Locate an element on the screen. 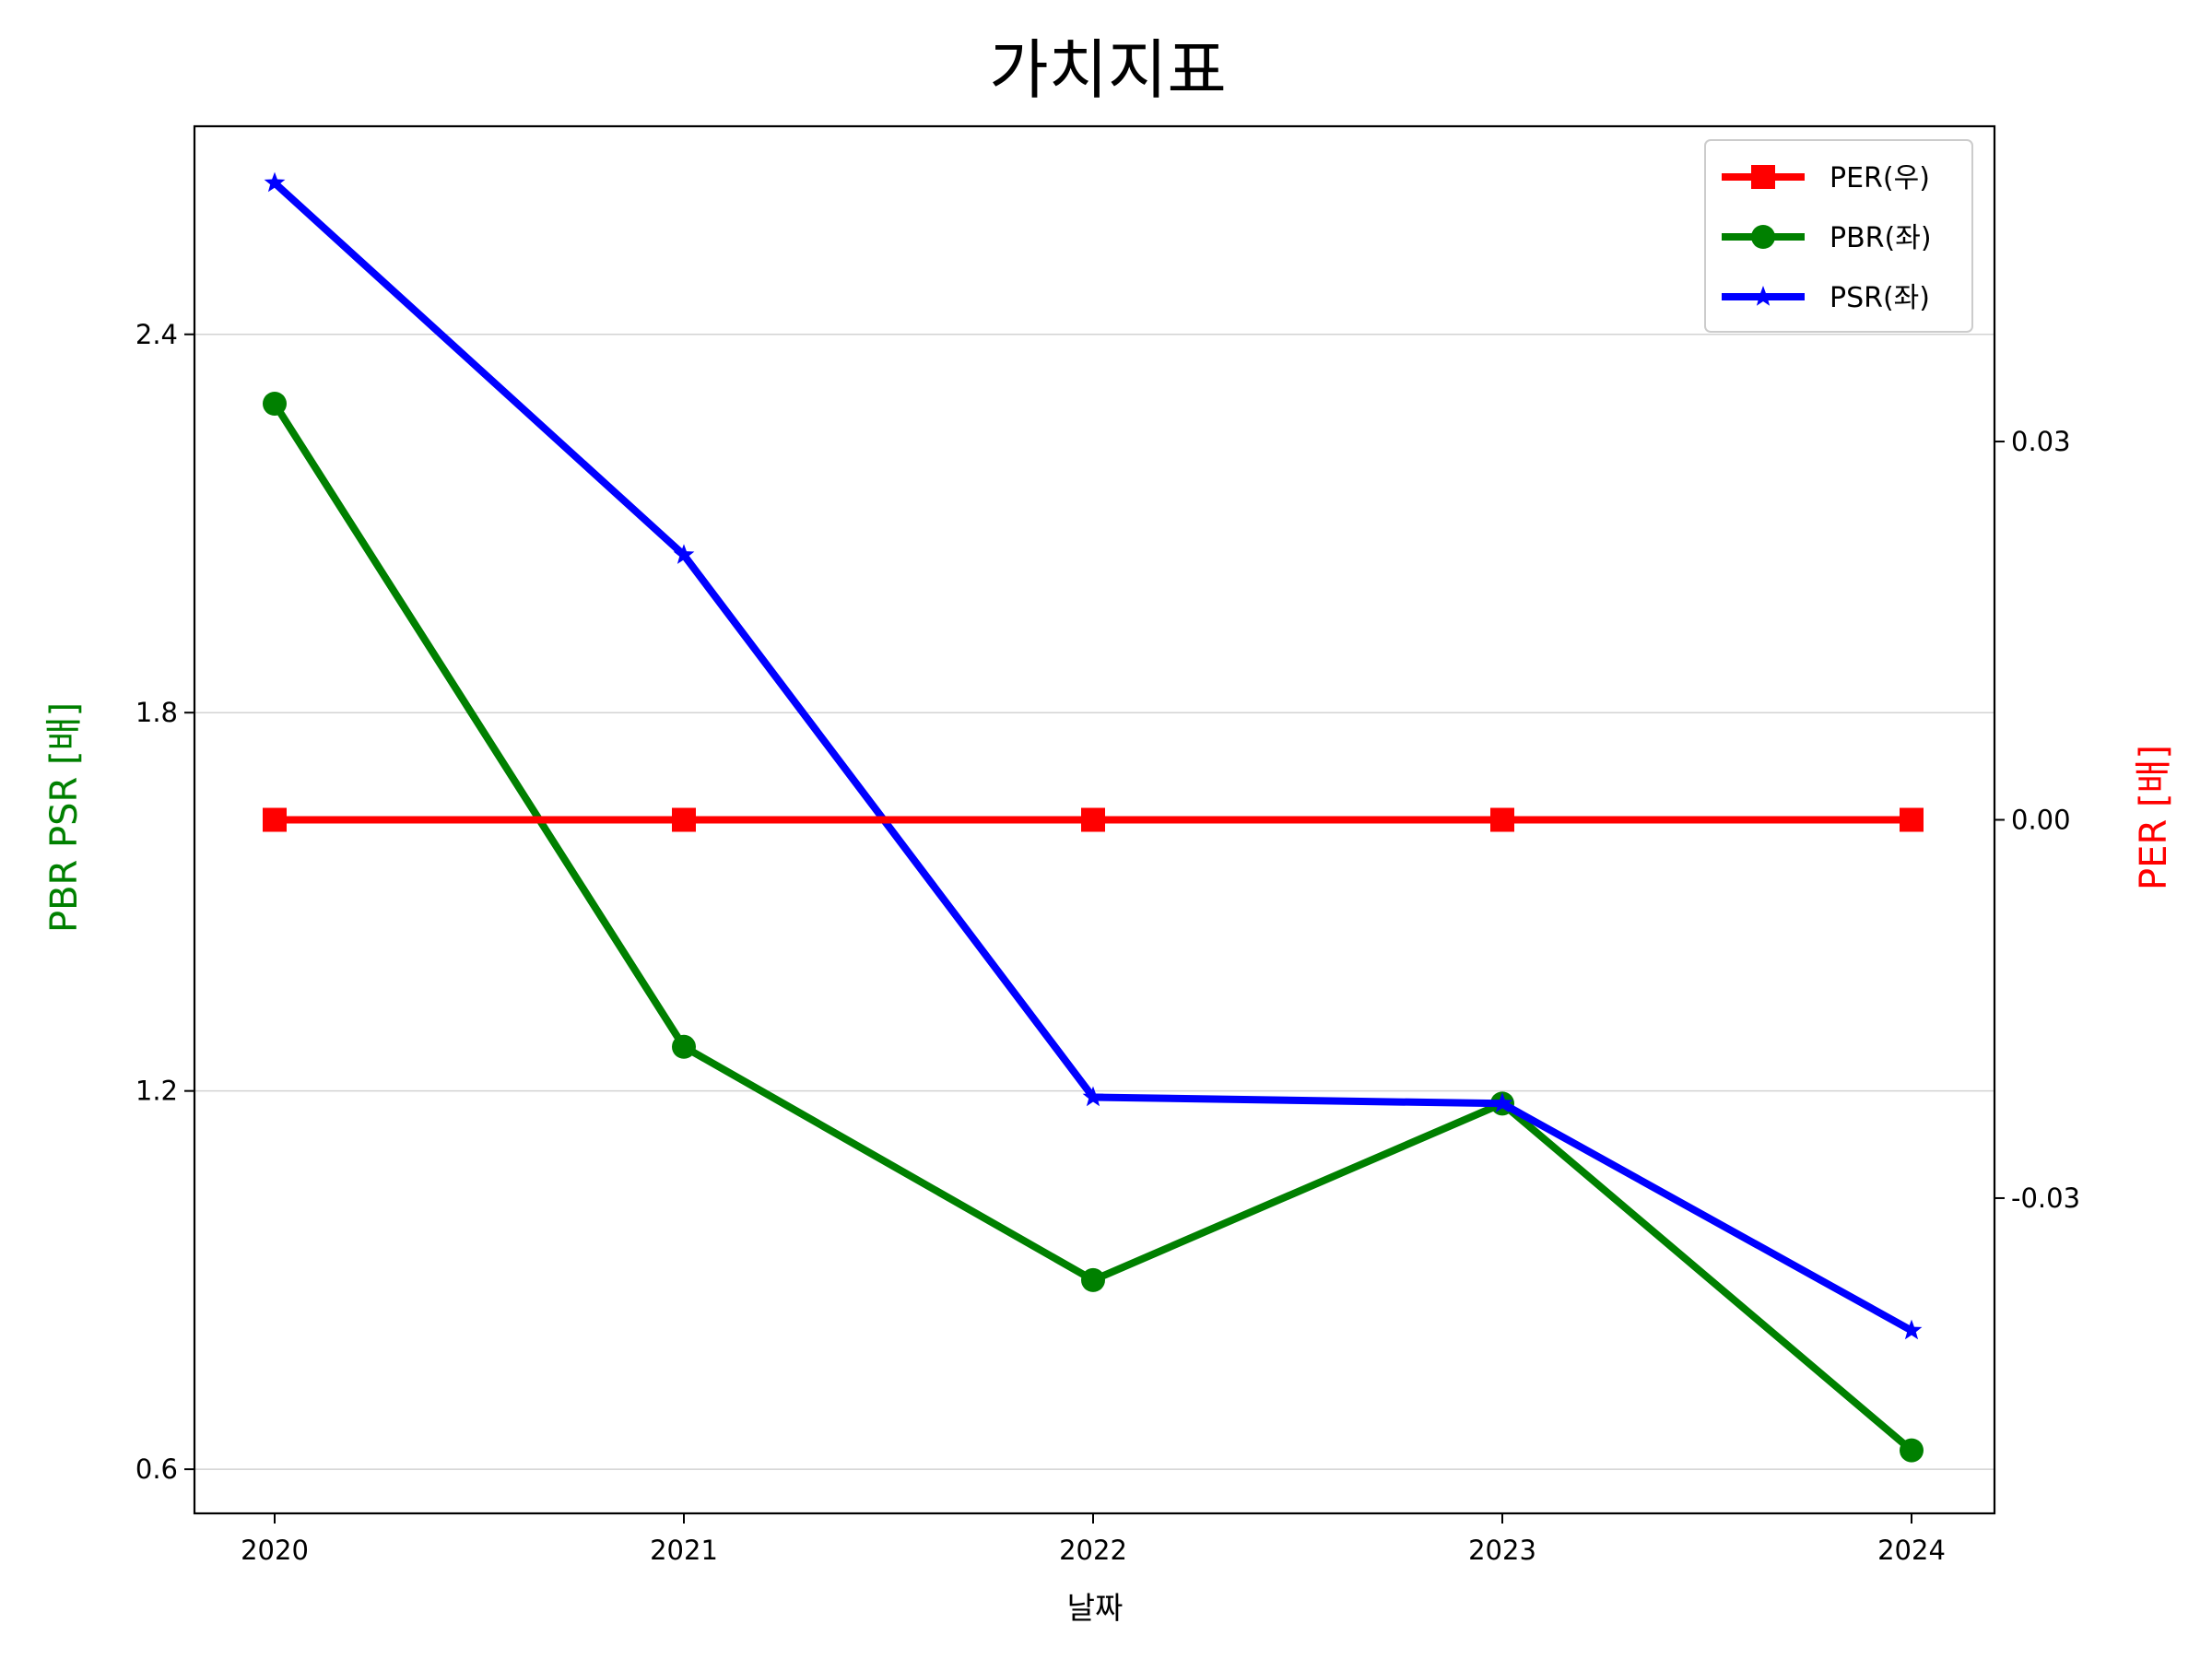 The image size is (2212, 1659). y-right-tick-label: 0.03 is located at coordinates (2041, 441).